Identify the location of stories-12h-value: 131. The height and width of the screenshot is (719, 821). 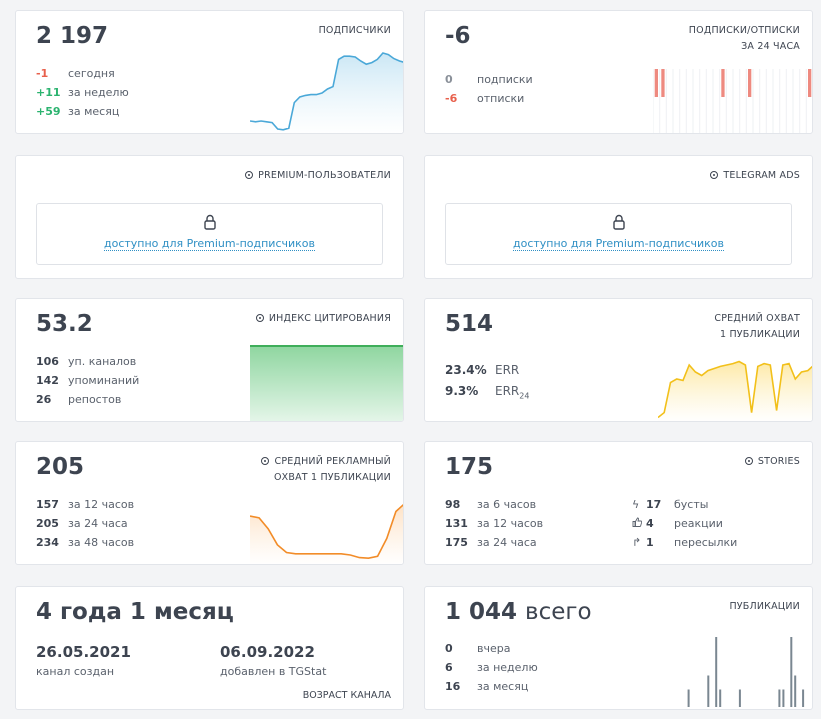
(456, 523).